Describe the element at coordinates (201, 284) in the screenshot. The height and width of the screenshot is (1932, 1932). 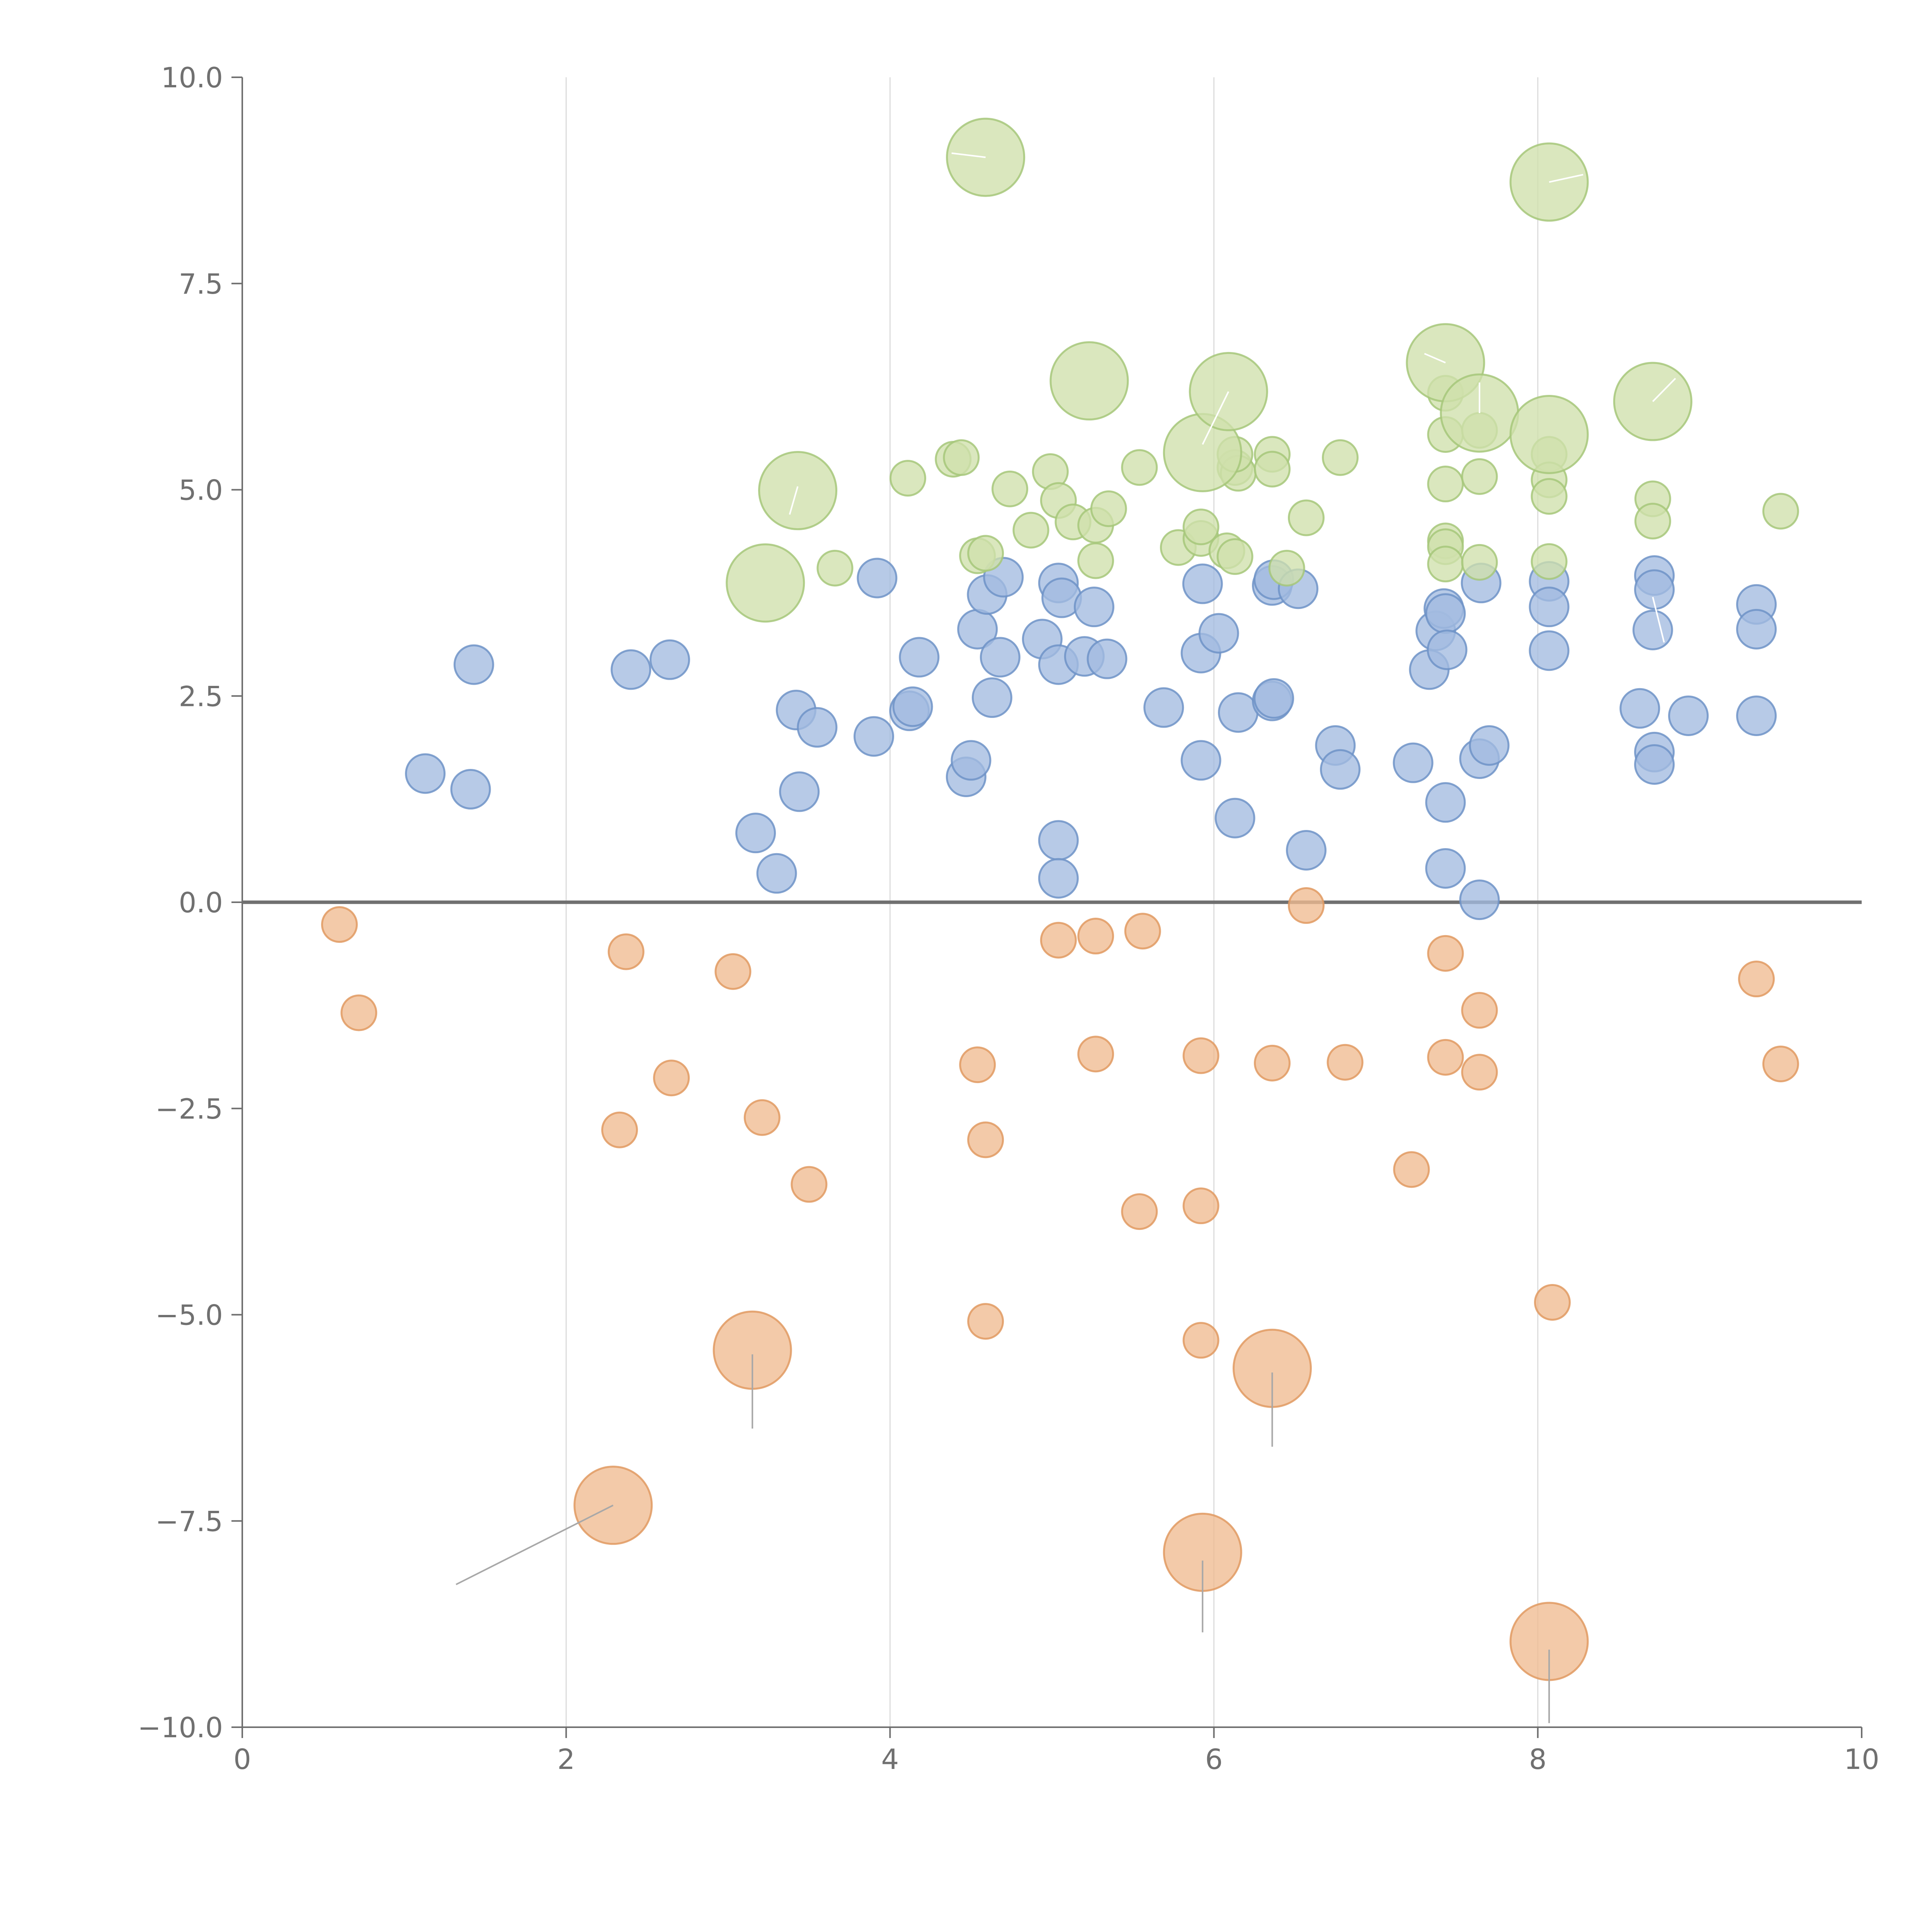
I see `y-tick-label: 7.5` at that location.